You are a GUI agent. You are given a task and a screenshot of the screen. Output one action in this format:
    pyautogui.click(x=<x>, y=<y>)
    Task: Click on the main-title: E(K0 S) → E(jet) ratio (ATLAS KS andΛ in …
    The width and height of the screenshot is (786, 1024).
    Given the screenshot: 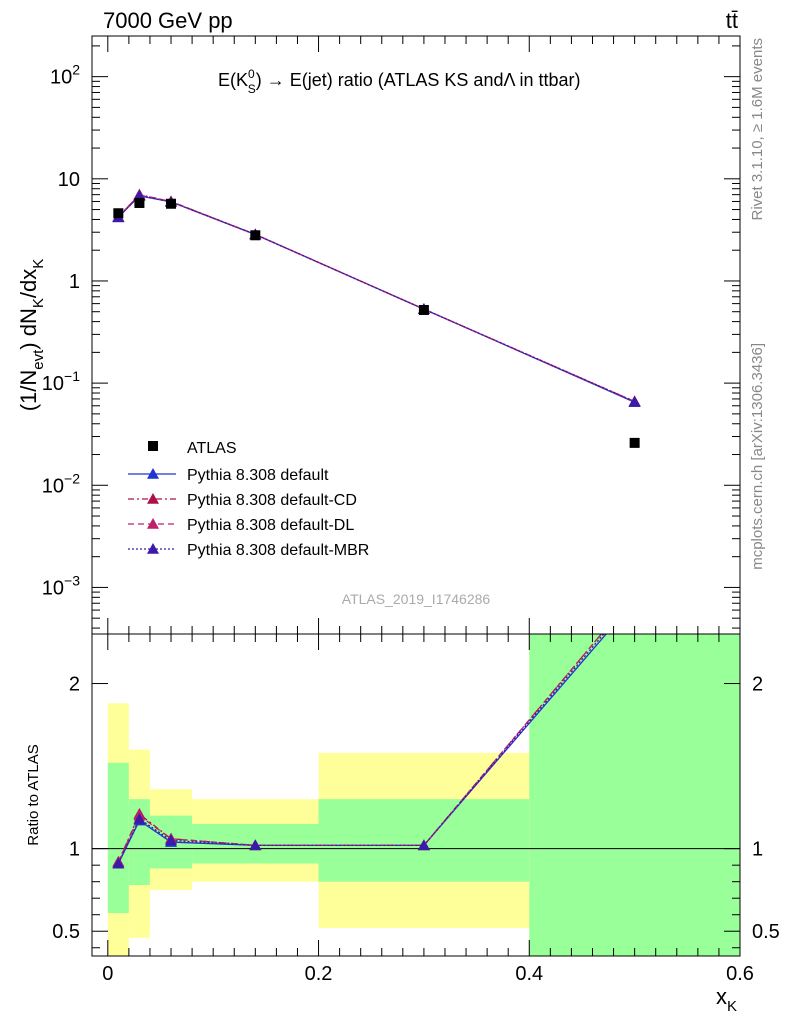 What is the action you would take?
    pyautogui.click(x=399, y=81)
    